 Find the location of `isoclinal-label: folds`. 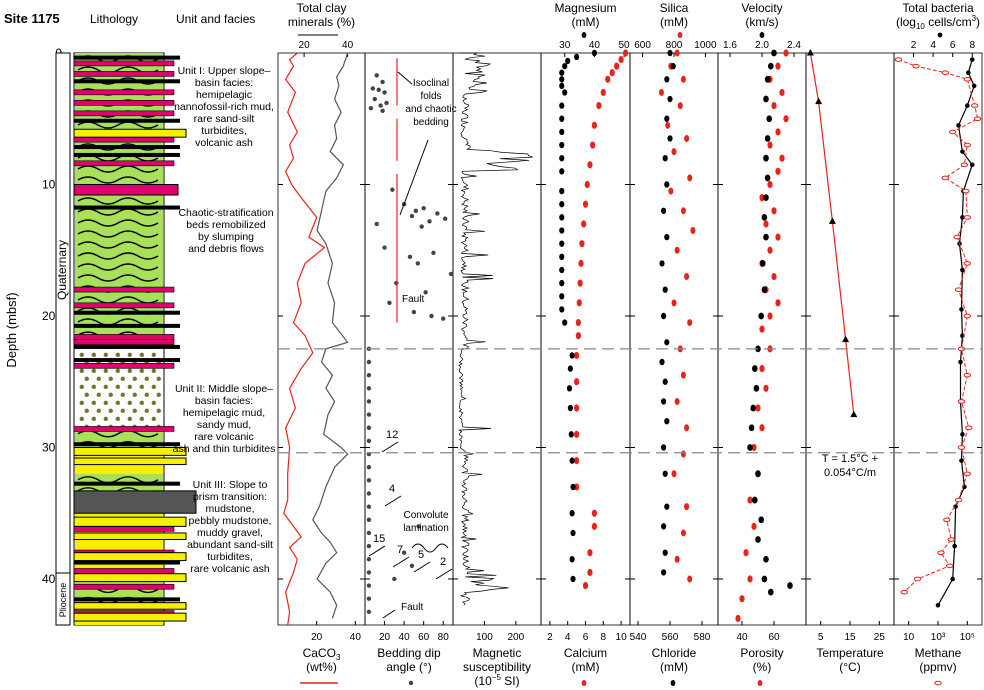

isoclinal-label: folds is located at coordinates (430, 96).